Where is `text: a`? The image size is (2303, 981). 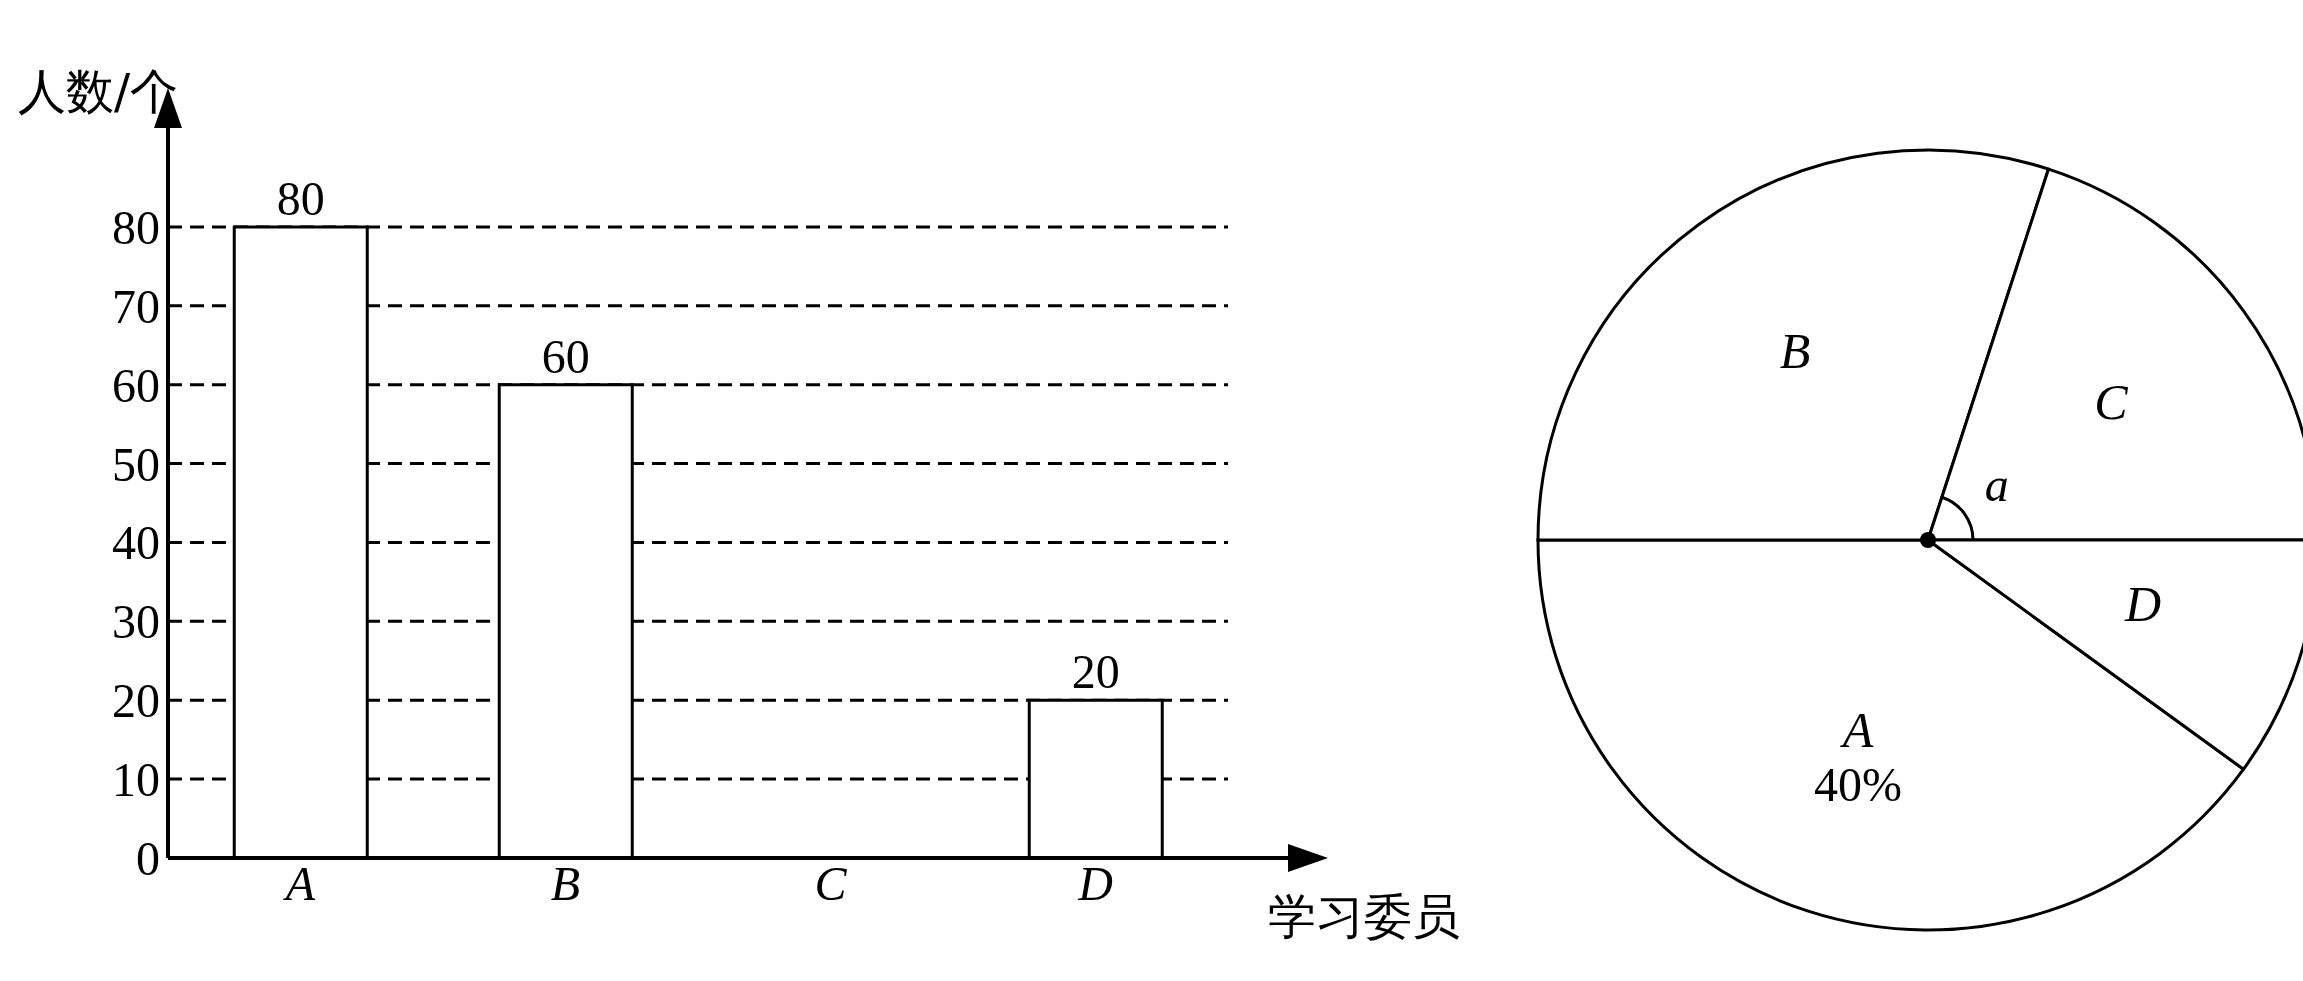 text: a is located at coordinates (1996, 485).